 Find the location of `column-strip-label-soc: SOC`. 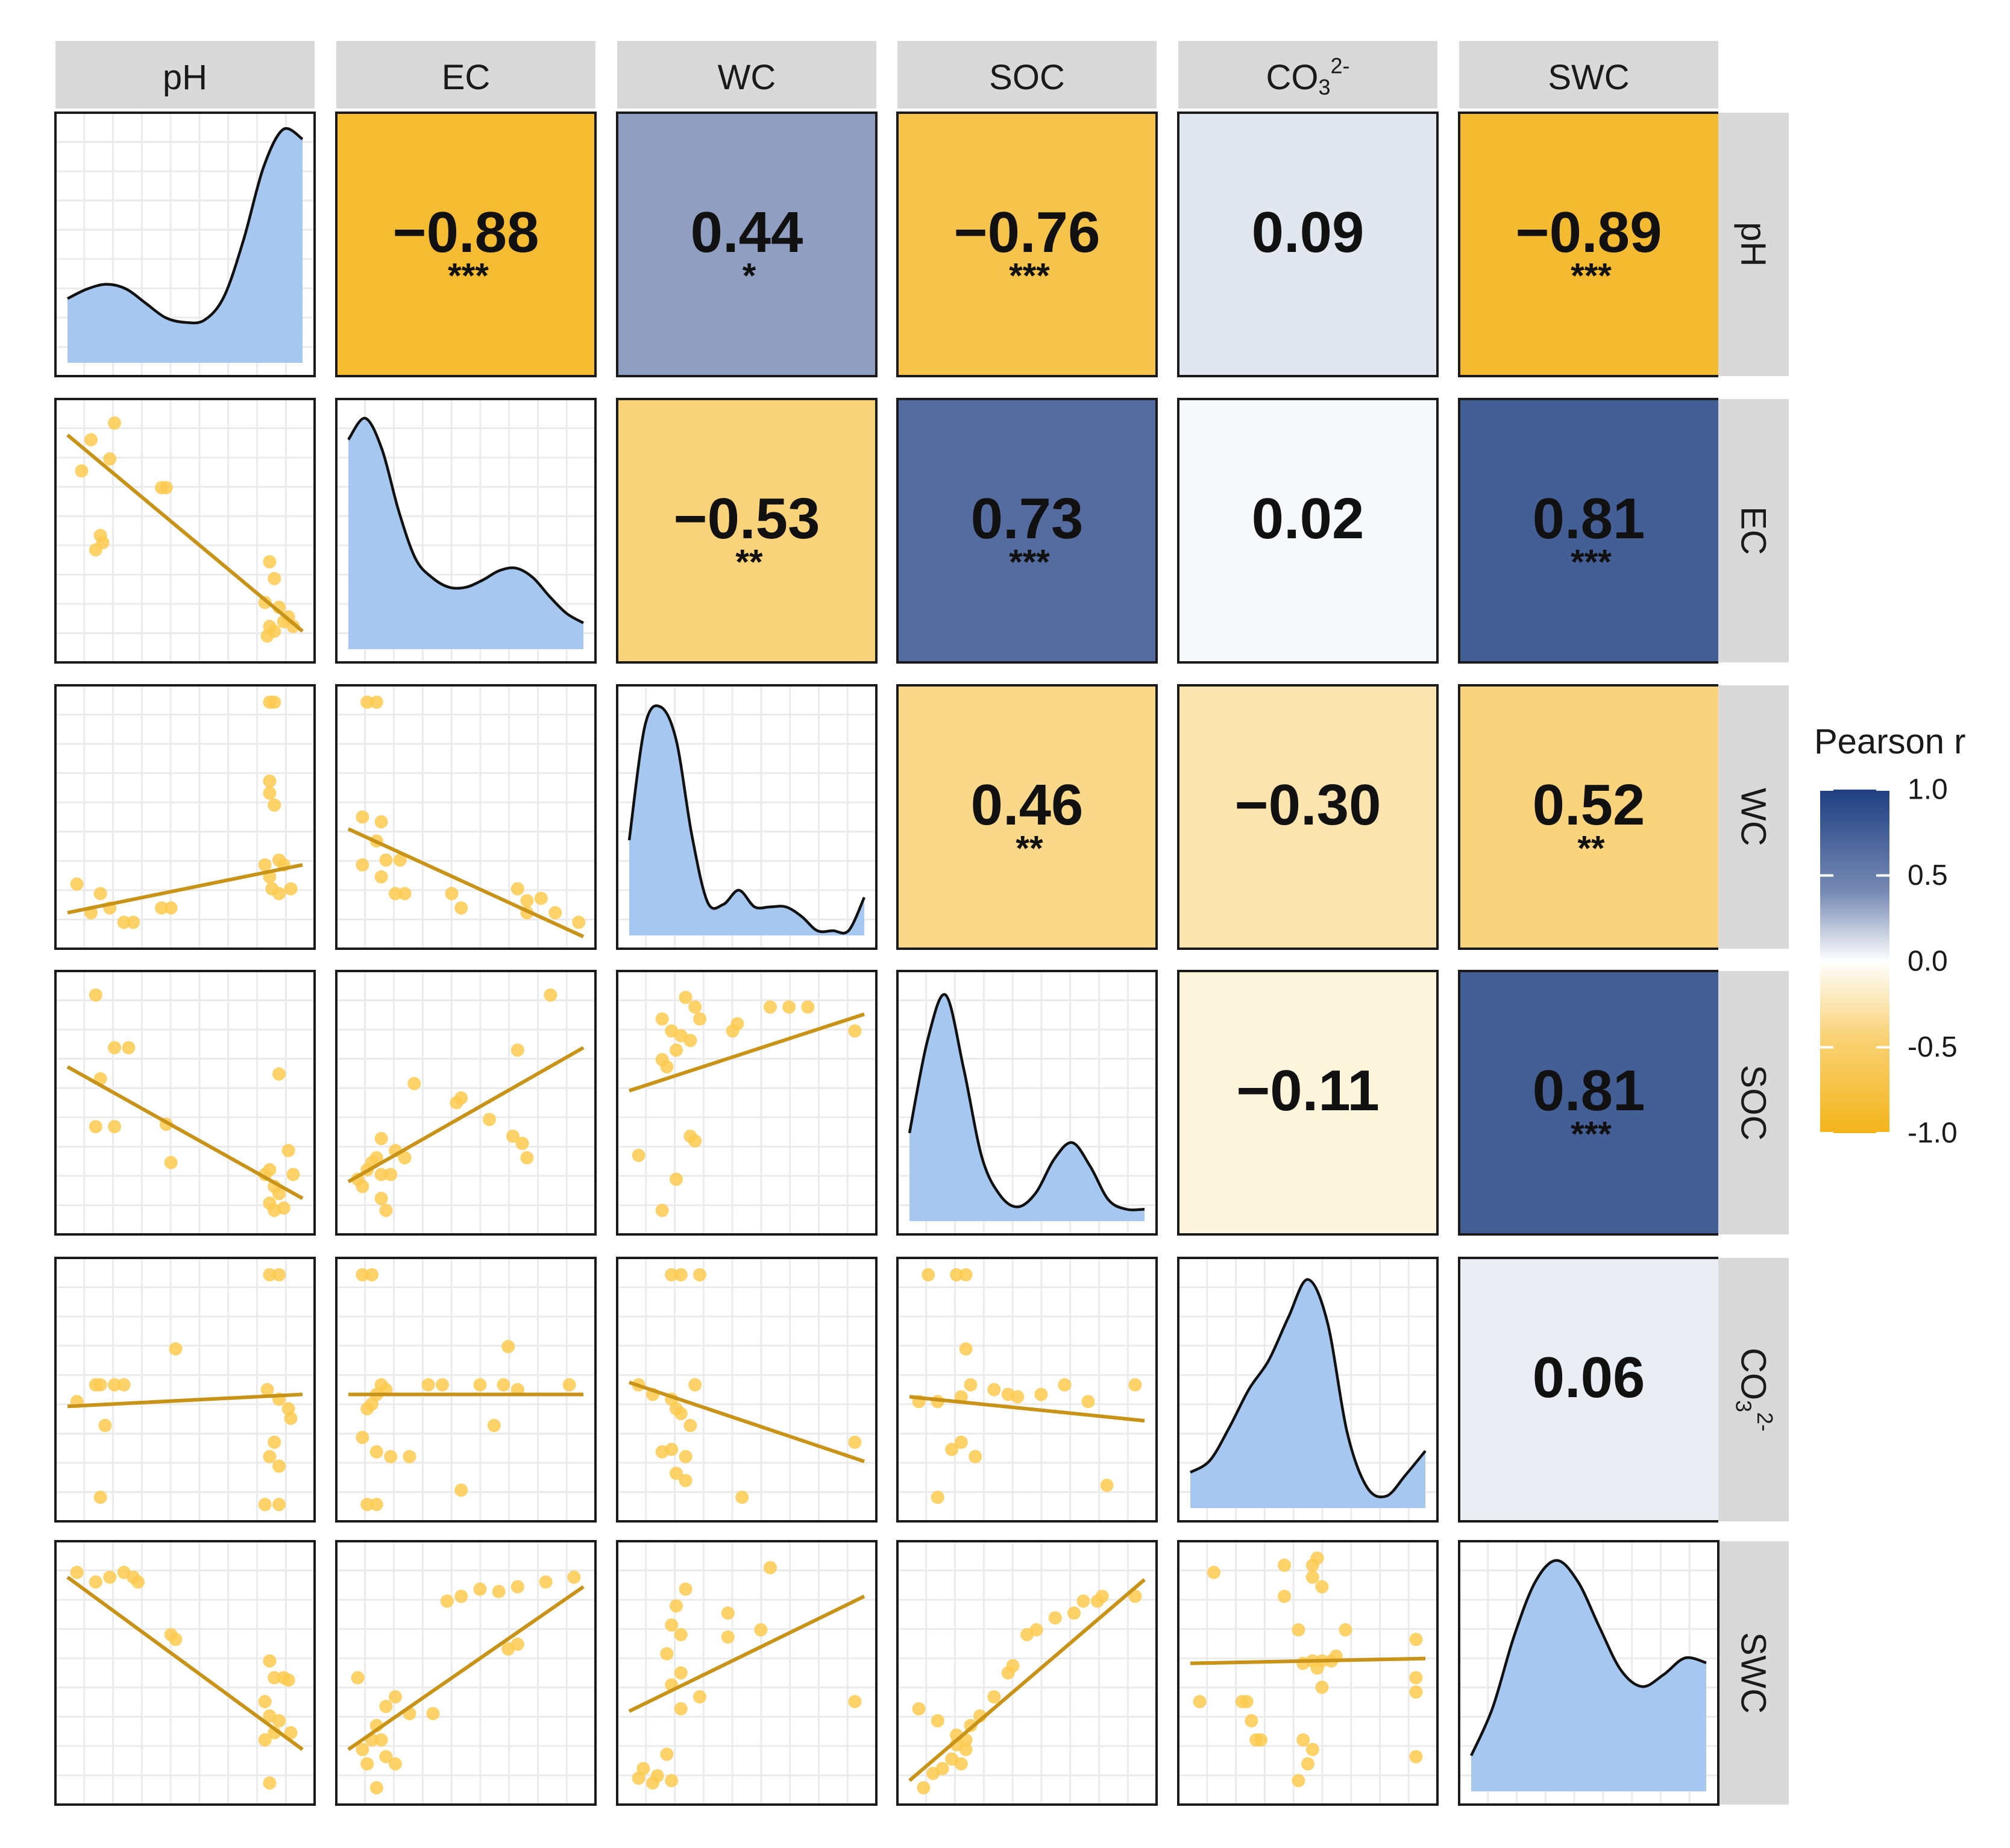

column-strip-label-soc: SOC is located at coordinates (1027, 77).